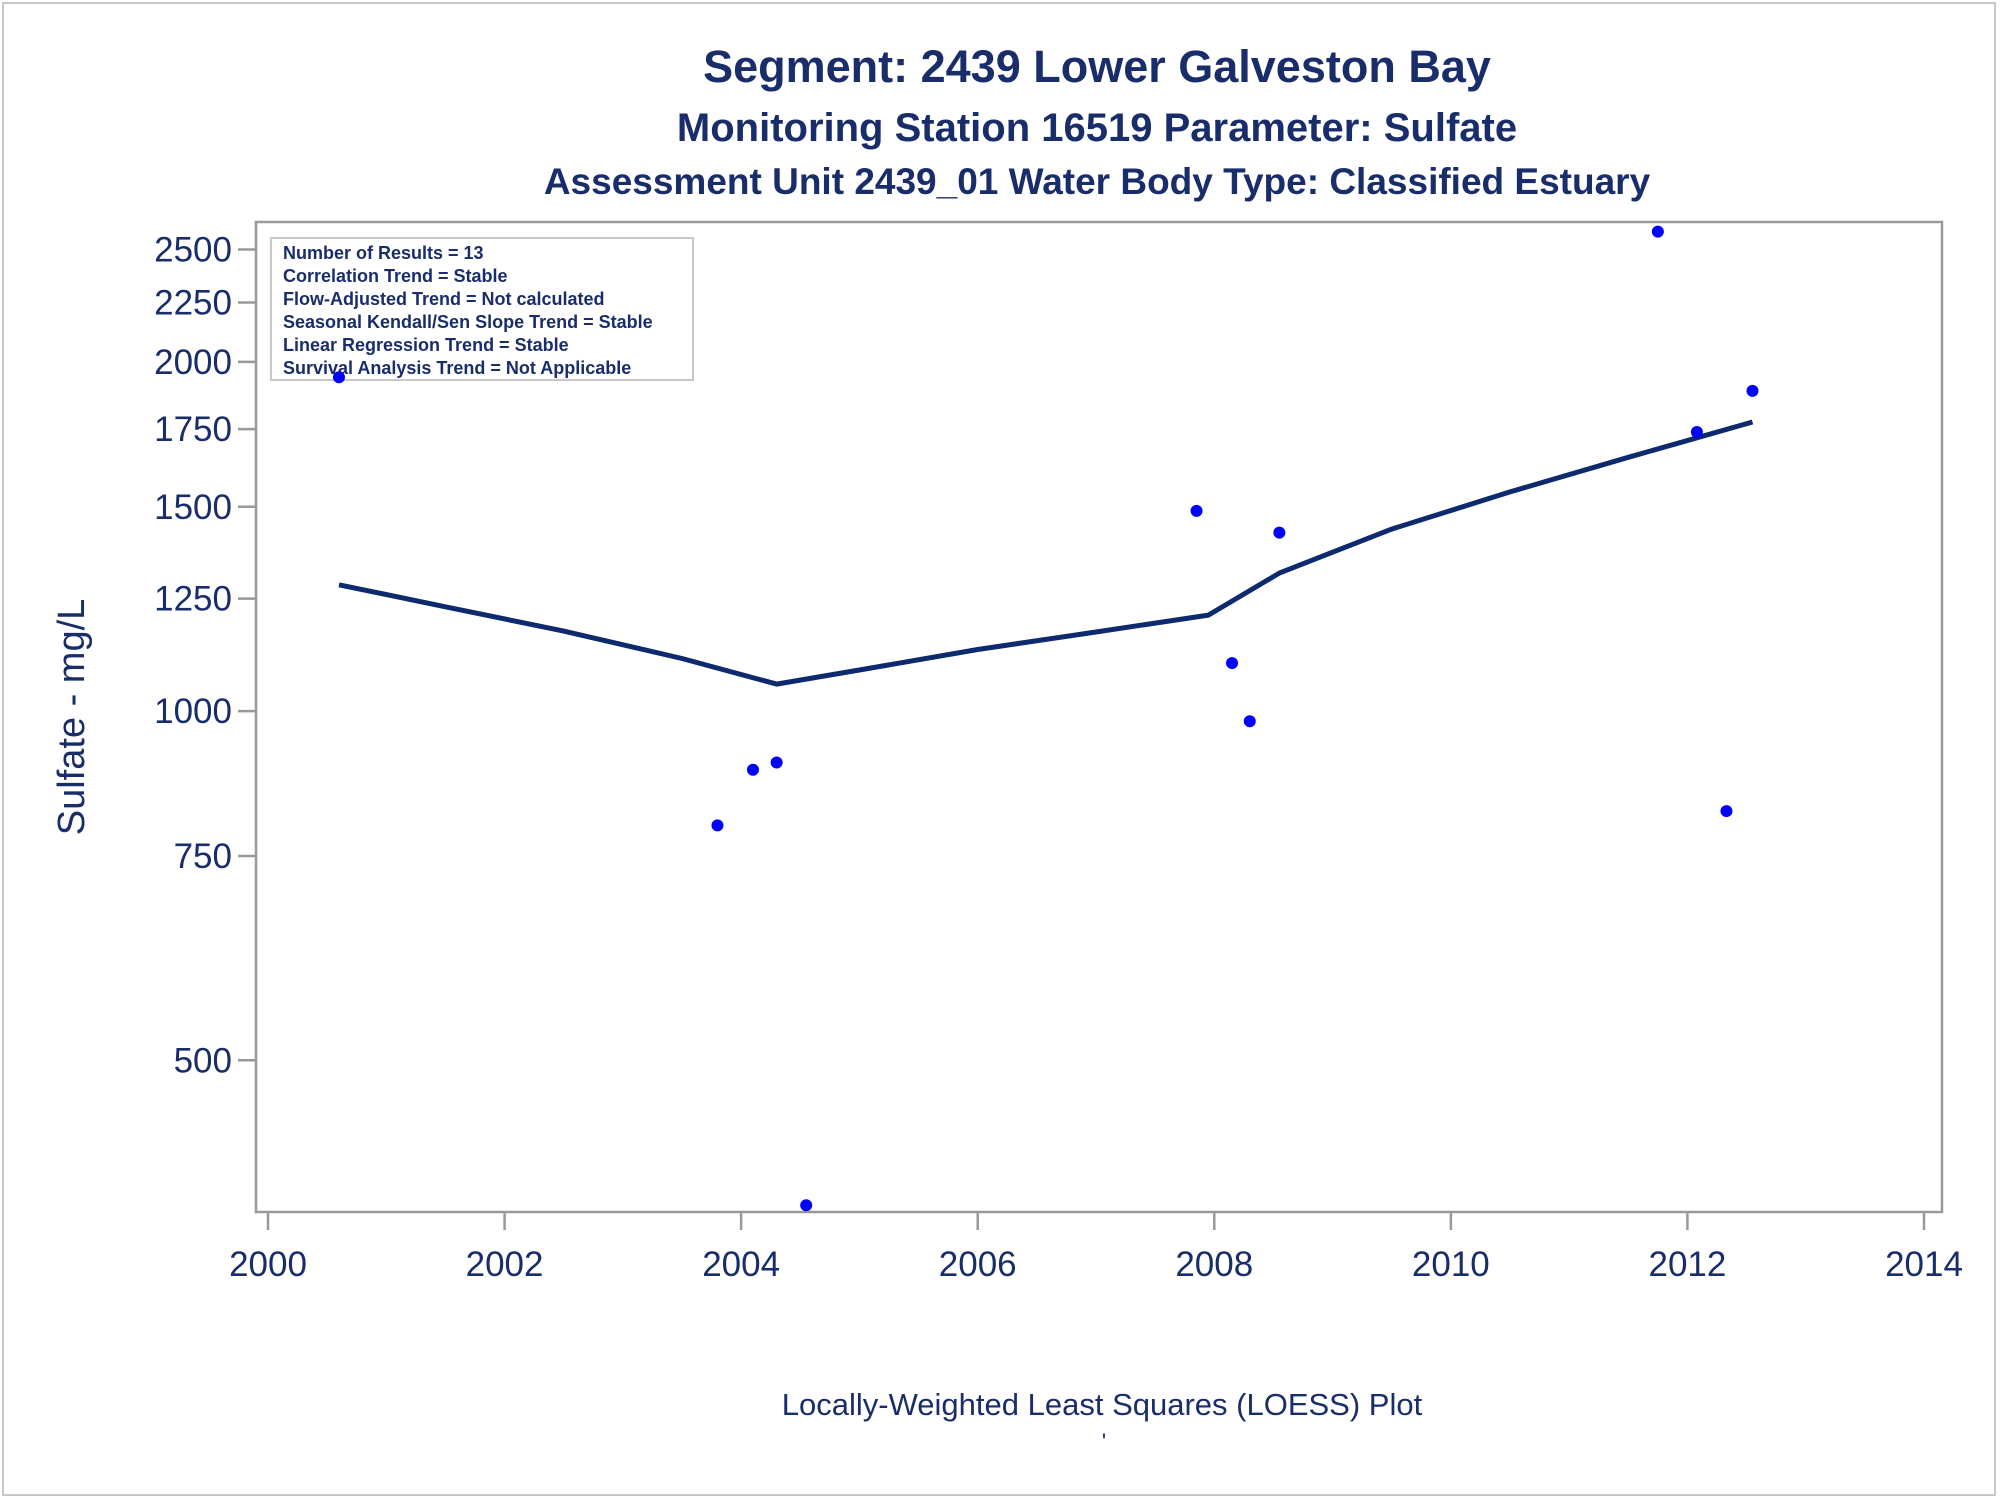  I want to click on info-line-results: Number of Results = 13, so click(383, 253).